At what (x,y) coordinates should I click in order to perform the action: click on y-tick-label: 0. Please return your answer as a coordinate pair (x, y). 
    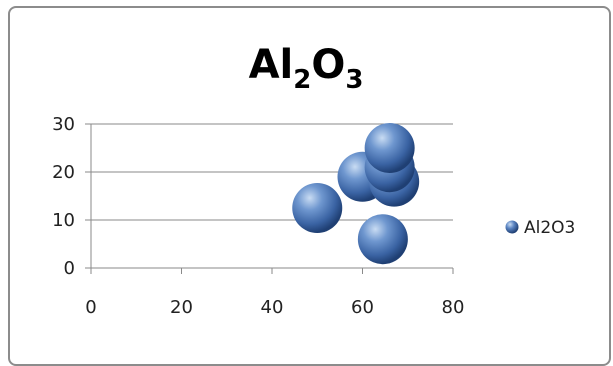
    Looking at the image, I should click on (69, 268).